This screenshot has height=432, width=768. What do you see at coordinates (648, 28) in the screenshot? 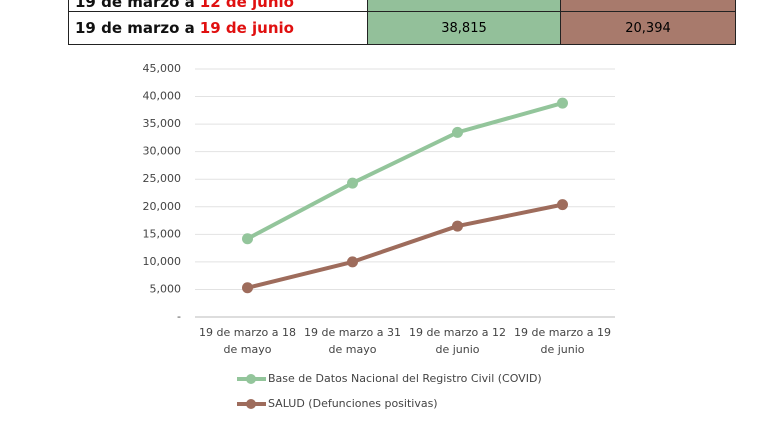
I see `cell: 20,394` at bounding box center [648, 28].